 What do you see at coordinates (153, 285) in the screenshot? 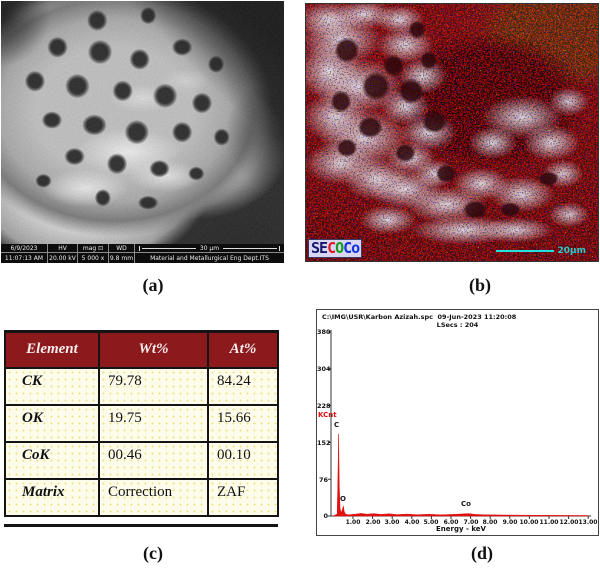
I see `caption-a: (a)` at bounding box center [153, 285].